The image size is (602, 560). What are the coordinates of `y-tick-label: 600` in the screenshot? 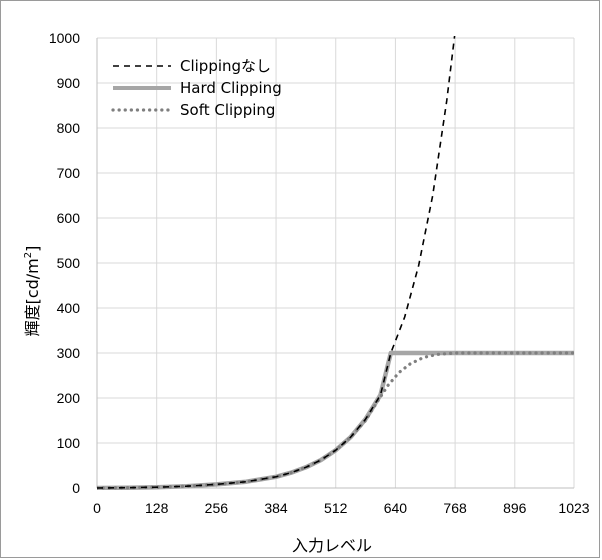 It's located at (69, 218).